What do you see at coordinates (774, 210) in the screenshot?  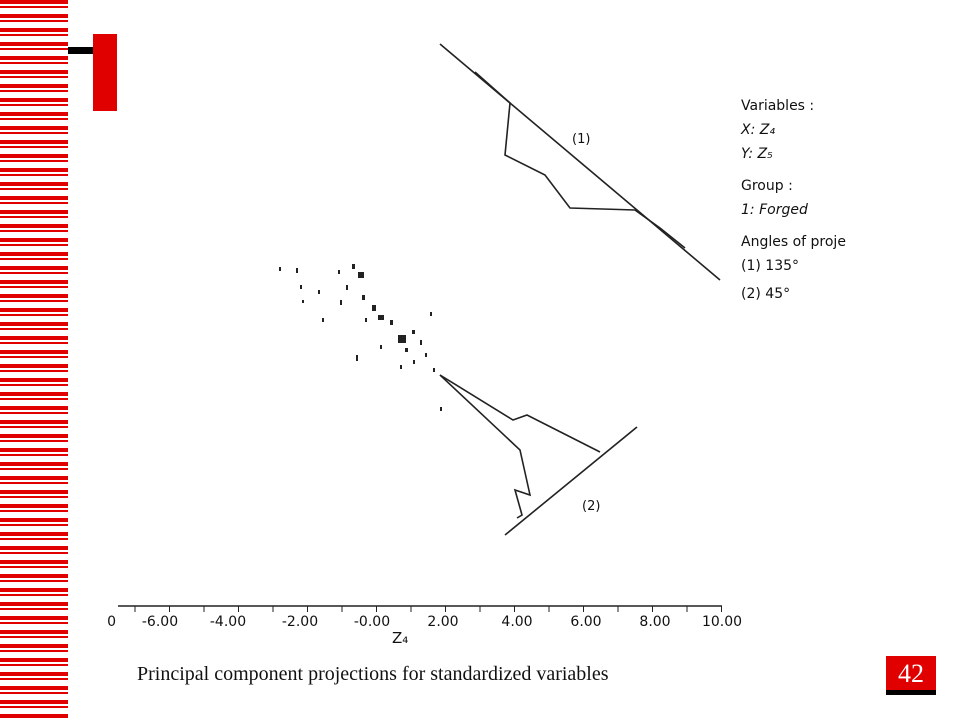 I see `legend-line: 1: Forged` at bounding box center [774, 210].